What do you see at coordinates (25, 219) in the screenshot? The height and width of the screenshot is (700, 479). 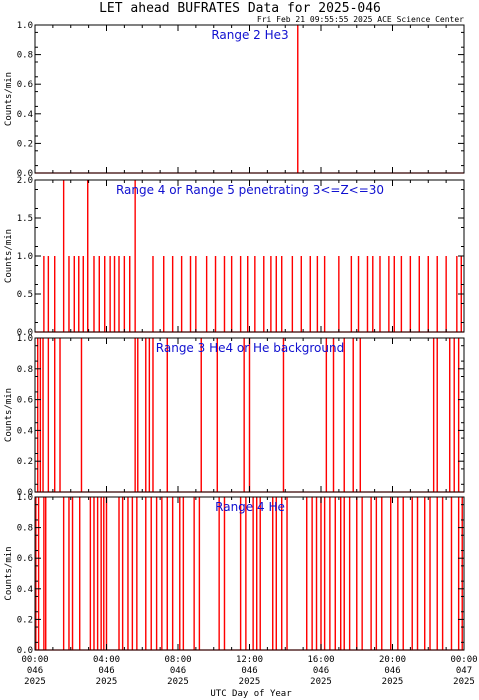 I see `y-tick-label: 1.5` at bounding box center [25, 219].